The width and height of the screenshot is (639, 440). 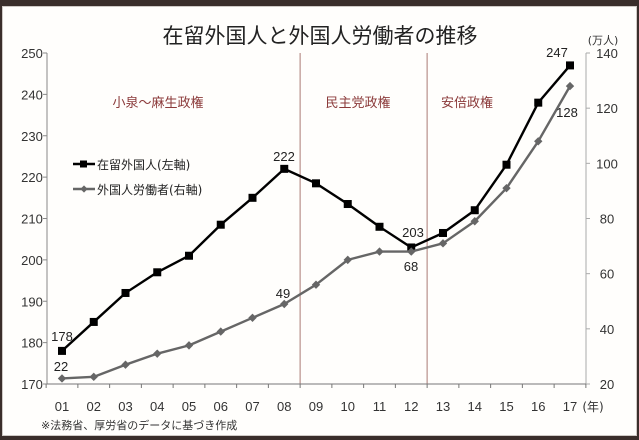 I want to click on left-tick-label: 170, so click(x=32, y=384).